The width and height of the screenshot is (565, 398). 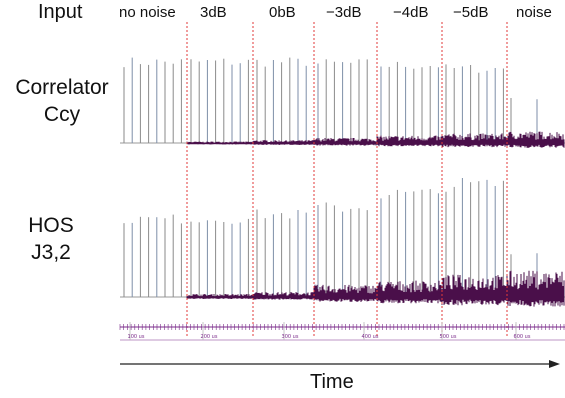 I want to click on x-axis-label: Time, so click(x=332, y=382).